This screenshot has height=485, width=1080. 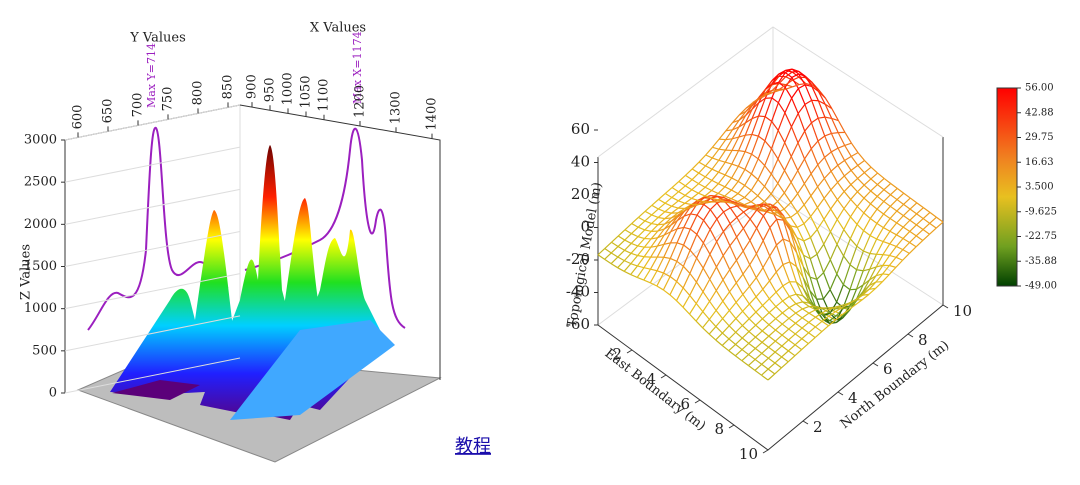 What do you see at coordinates (697, 401) in the screenshot?
I see `east-tick` at bounding box center [697, 401].